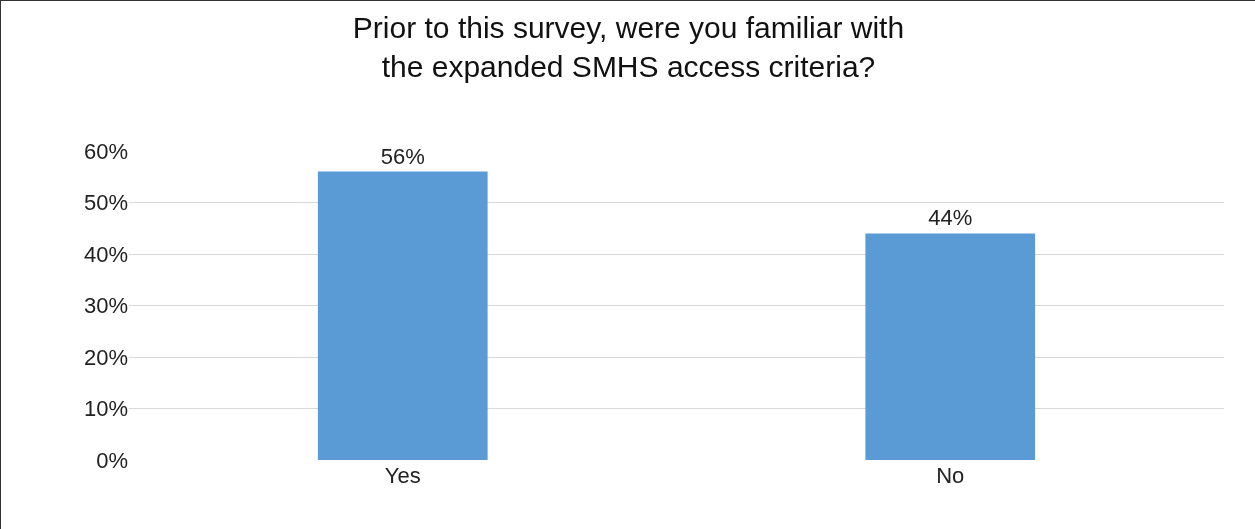 This screenshot has width=1255, height=529. Describe the element at coordinates (105, 306) in the screenshot. I see `y-tick-label: 30%` at that location.